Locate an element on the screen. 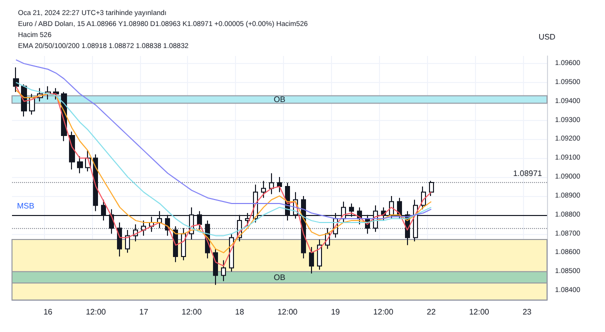 This screenshot has height=332, width=605. x-tick-label: 23 is located at coordinates (527, 312).